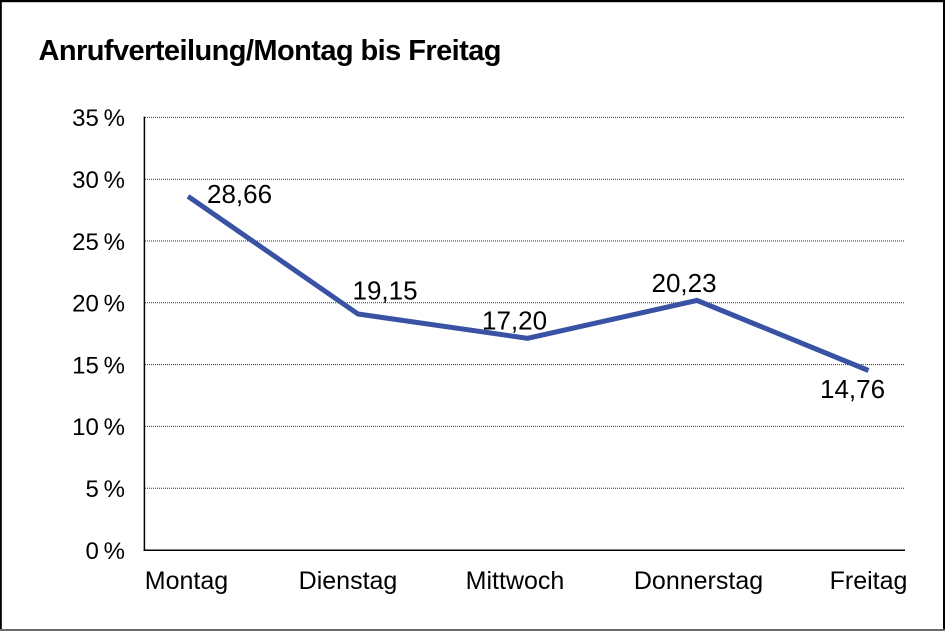 This screenshot has height=631, width=945. What do you see at coordinates (684, 283) in the screenshot?
I see `svg-text: 20,23` at bounding box center [684, 283].